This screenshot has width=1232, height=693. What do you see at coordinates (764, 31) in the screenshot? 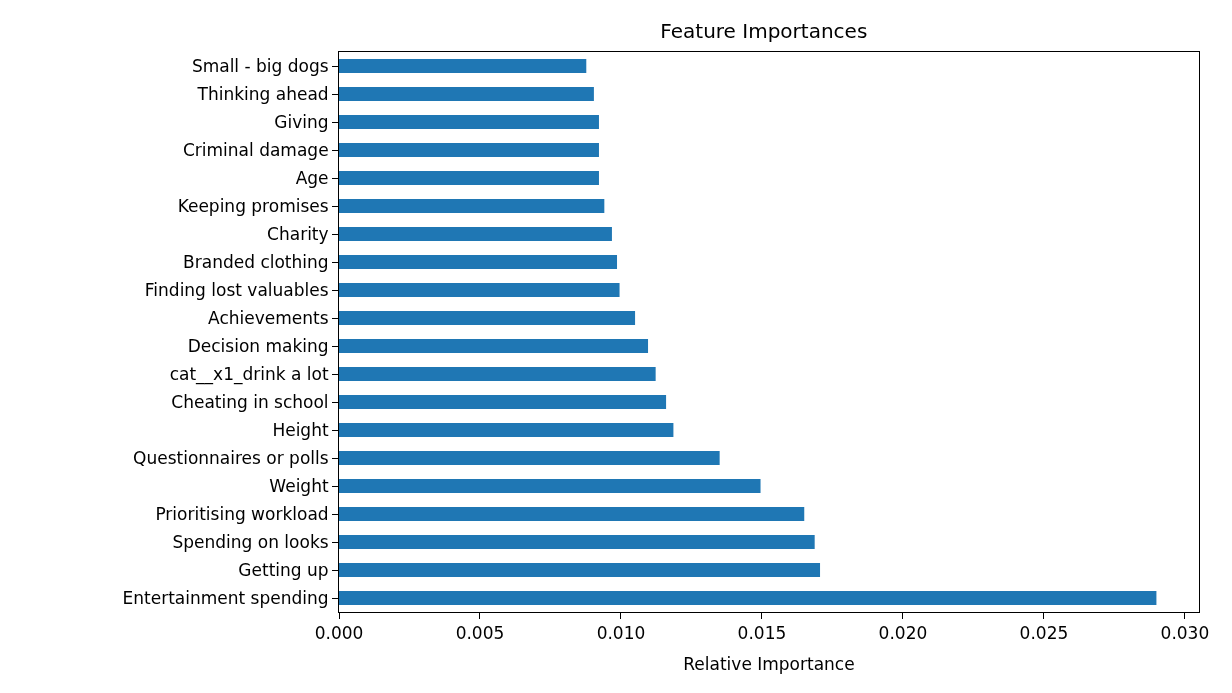
I see `chart-title: Feature Importances` at bounding box center [764, 31].